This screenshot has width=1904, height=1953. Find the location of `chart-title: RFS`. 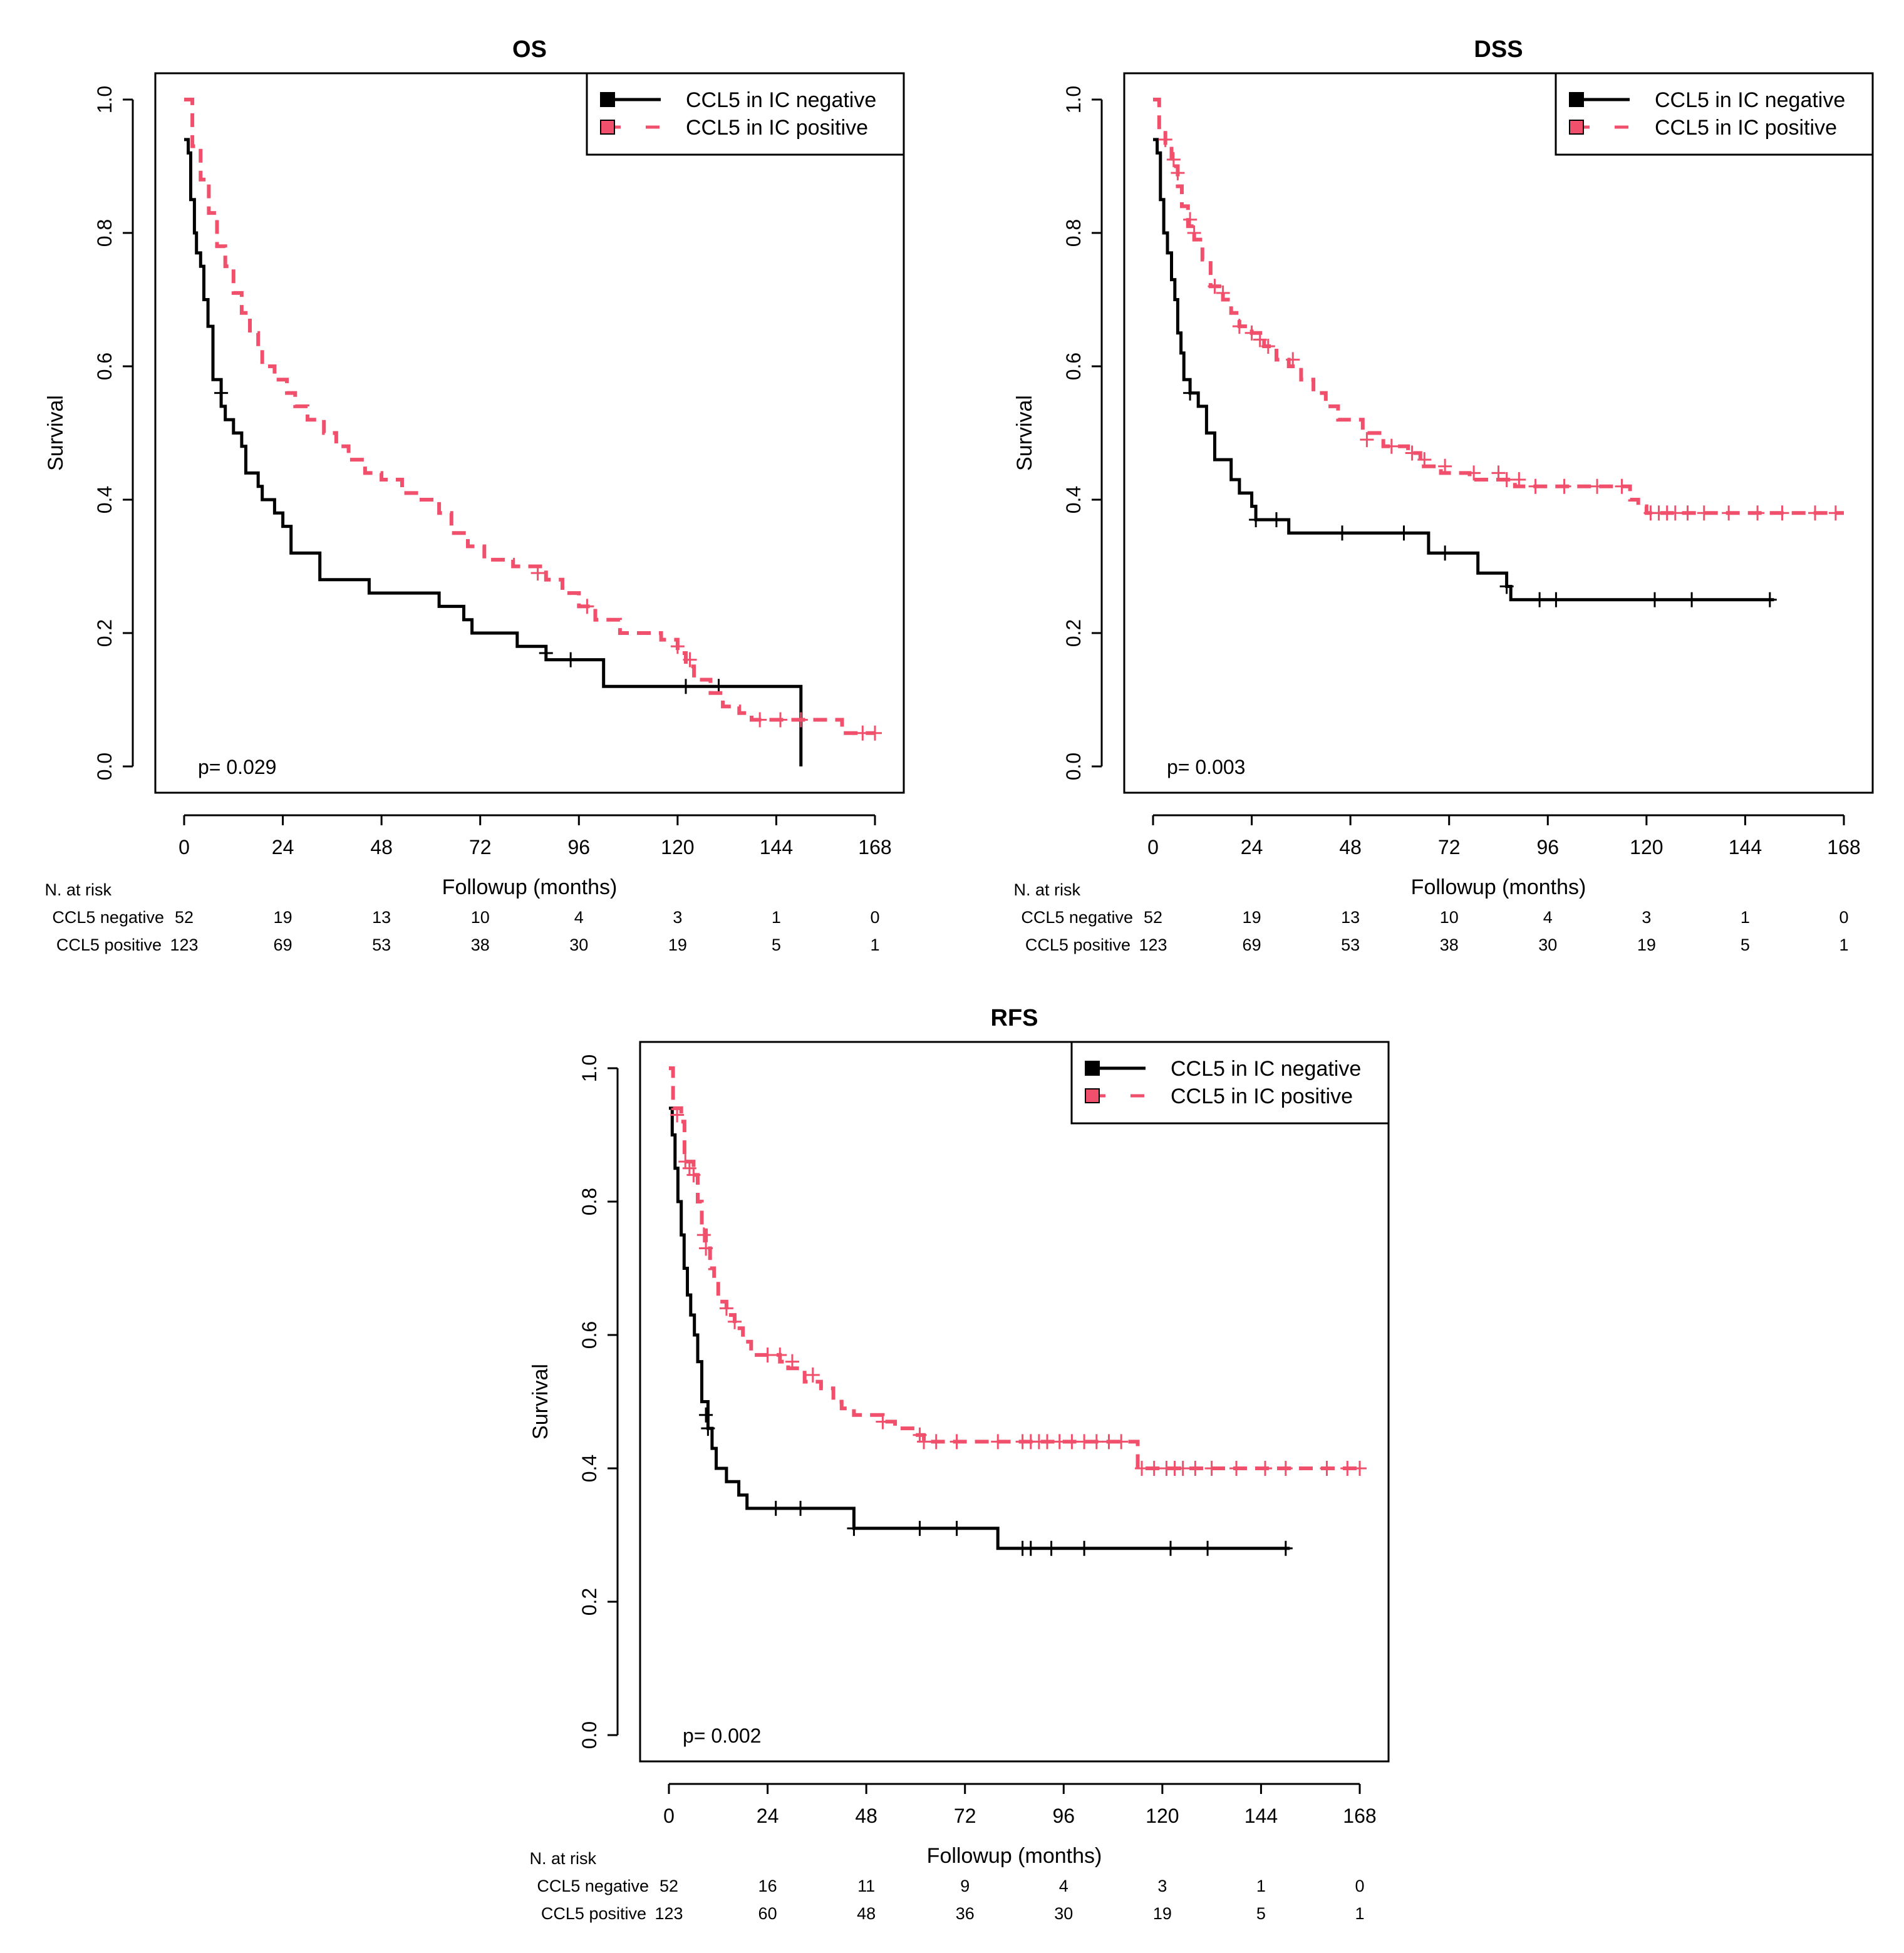

chart-title: RFS is located at coordinates (1014, 1018).